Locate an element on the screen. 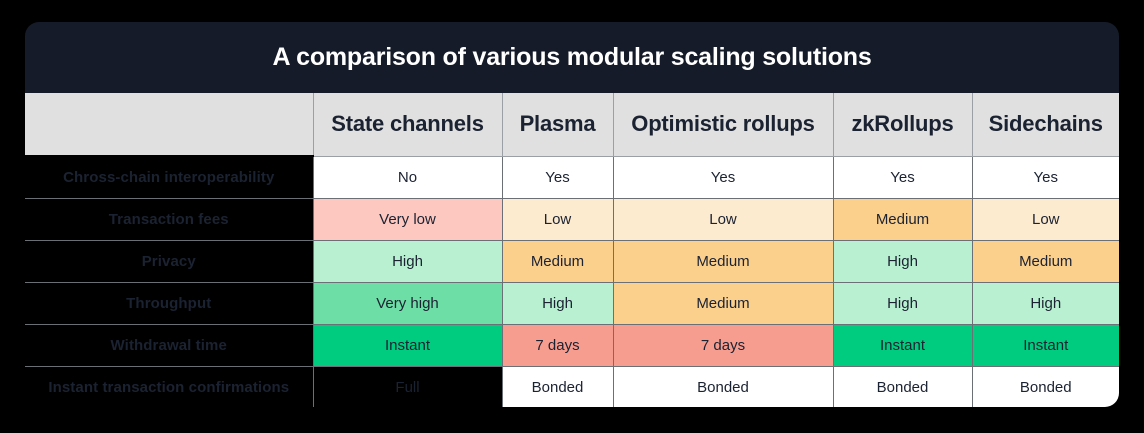  cell-withdrawal-optimistic-rollups: 7 days is located at coordinates (723, 345).